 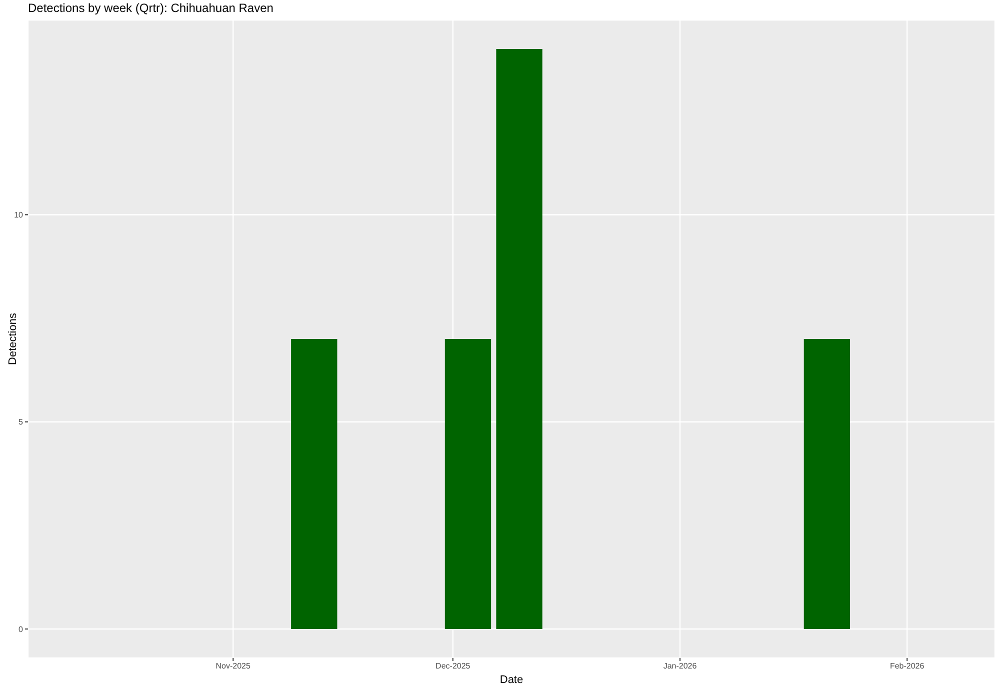 What do you see at coordinates (234, 666) in the screenshot?
I see `x-tick-label: Nov-2025` at bounding box center [234, 666].